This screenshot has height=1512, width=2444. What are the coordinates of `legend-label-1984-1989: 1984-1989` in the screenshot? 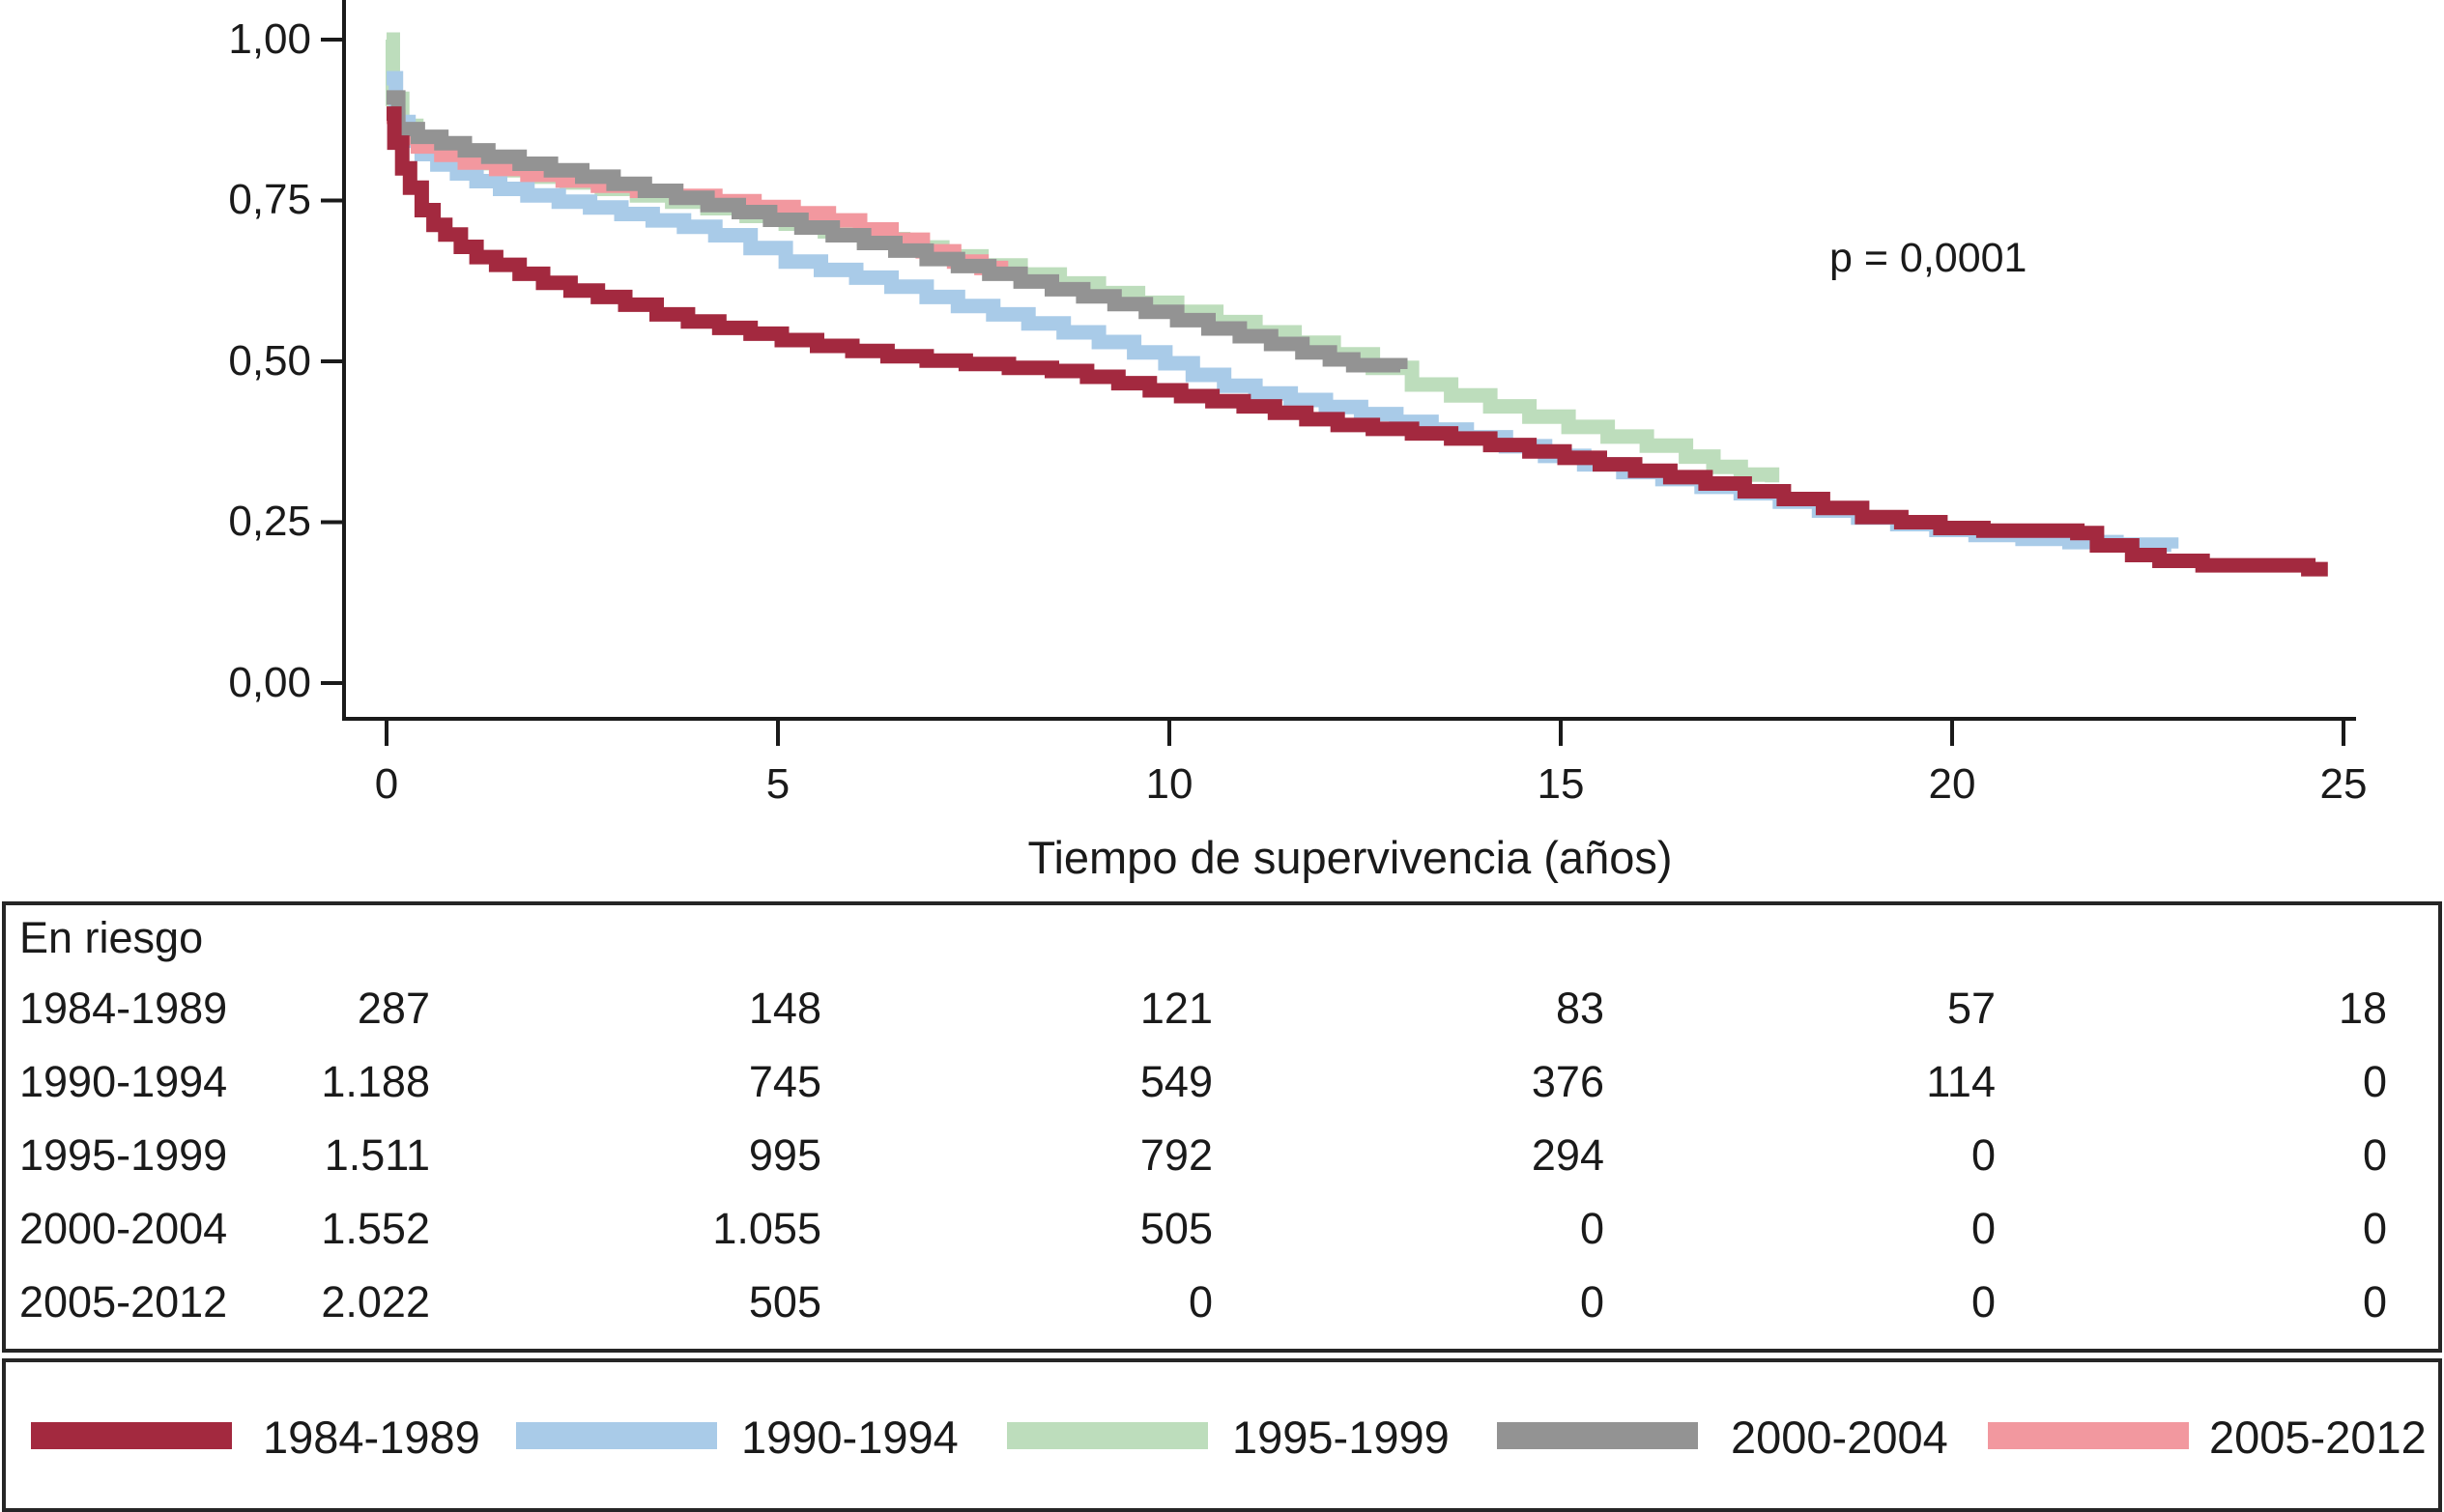 It's located at (371, 1437).